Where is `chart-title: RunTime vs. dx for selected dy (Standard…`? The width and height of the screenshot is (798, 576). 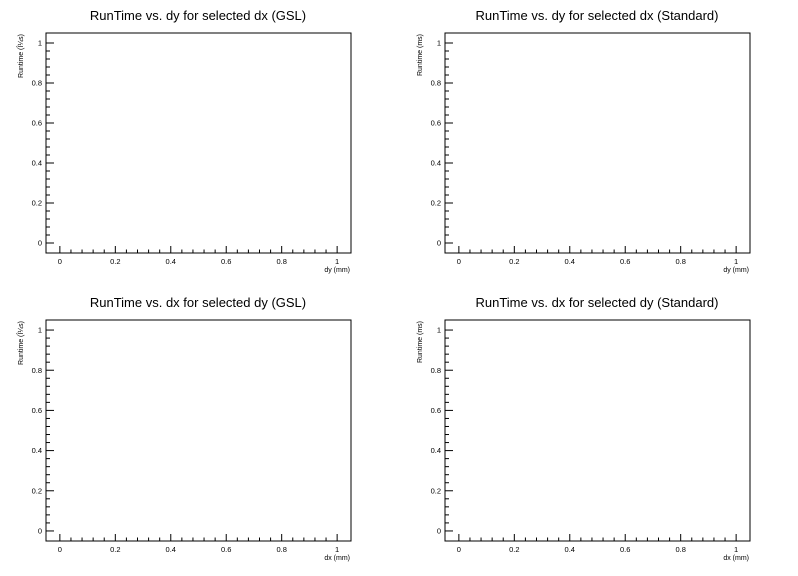 chart-title: RunTime vs. dx for selected dy (Standard… is located at coordinates (596, 302).